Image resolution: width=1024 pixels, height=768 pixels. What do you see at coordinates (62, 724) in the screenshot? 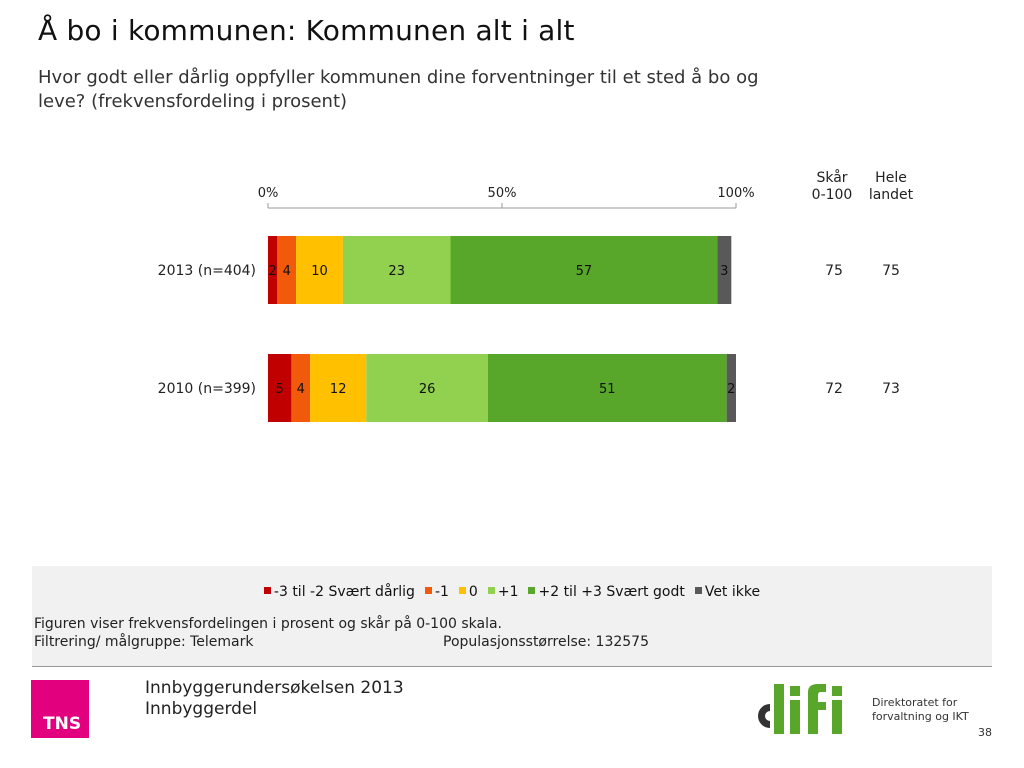
I see `tns-logo-text: TNS` at bounding box center [62, 724].